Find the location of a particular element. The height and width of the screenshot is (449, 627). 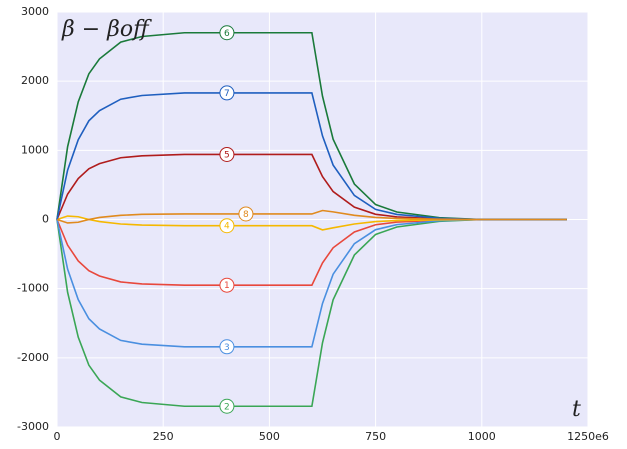

series-label: 1 is located at coordinates (227, 286).